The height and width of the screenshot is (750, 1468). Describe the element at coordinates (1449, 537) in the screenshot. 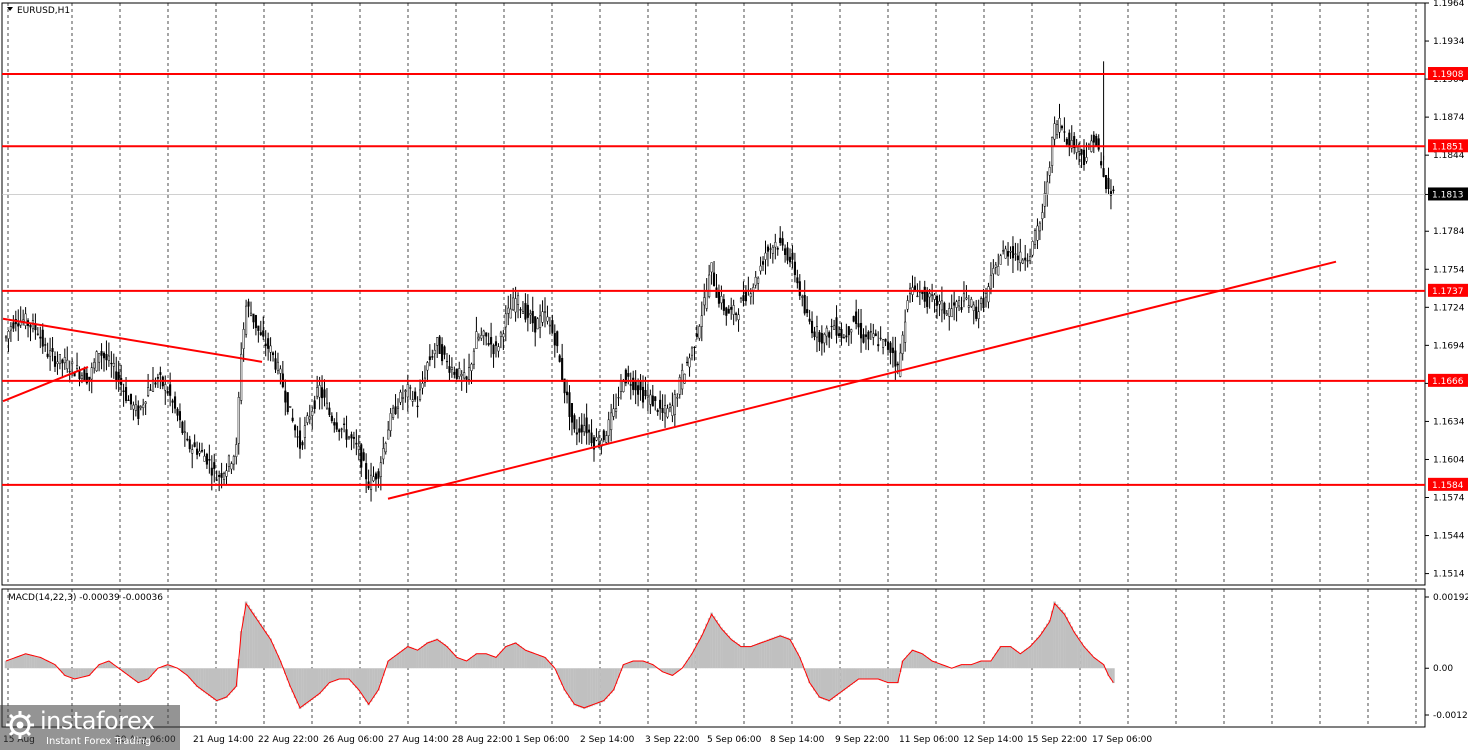

I see `y-tick-label: 1.1544` at that location.